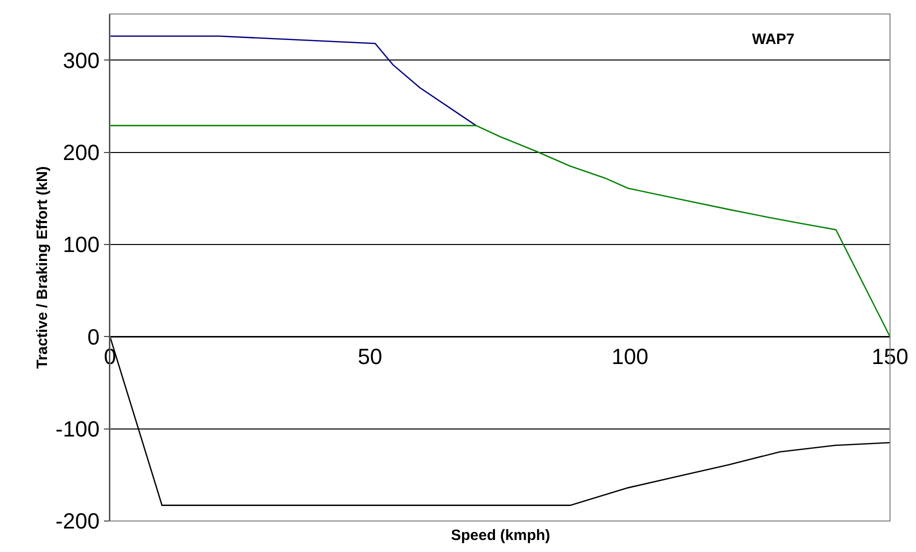 Image resolution: width=916 pixels, height=552 pixels. Describe the element at coordinates (81, 152) in the screenshot. I see `y-tick-label: 200` at that location.